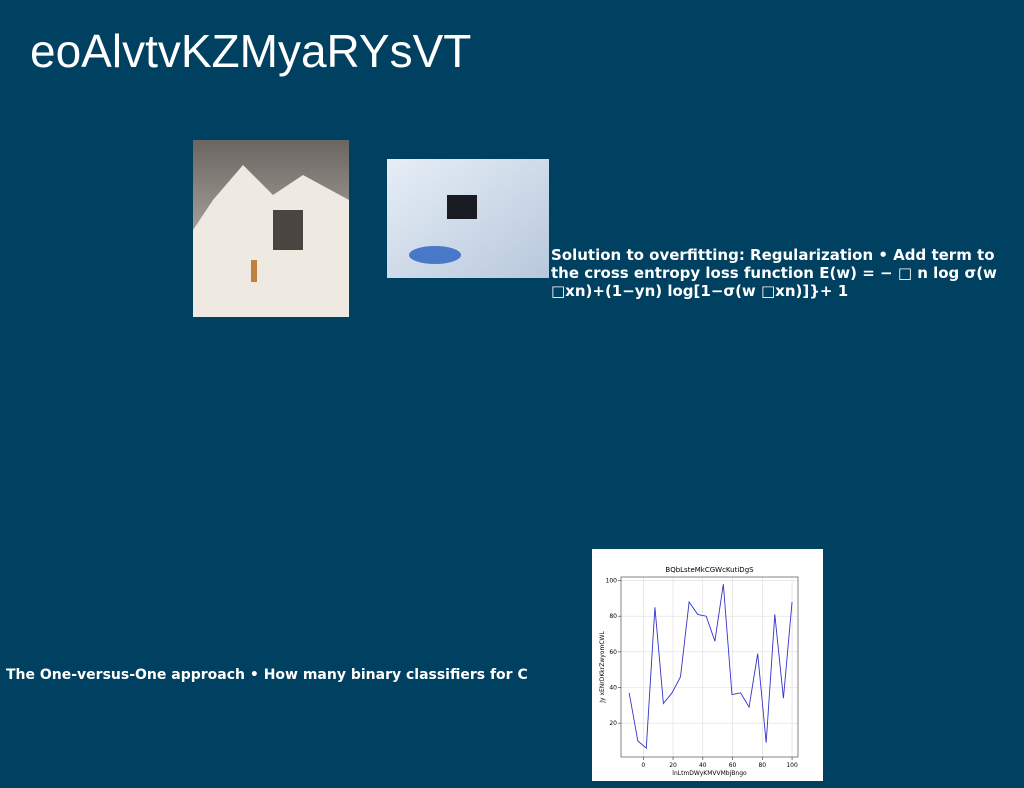 Image resolution: width=1024 pixels, height=788 pixels. What do you see at coordinates (613, 616) in the screenshot?
I see `y-tick-label: 80` at bounding box center [613, 616].